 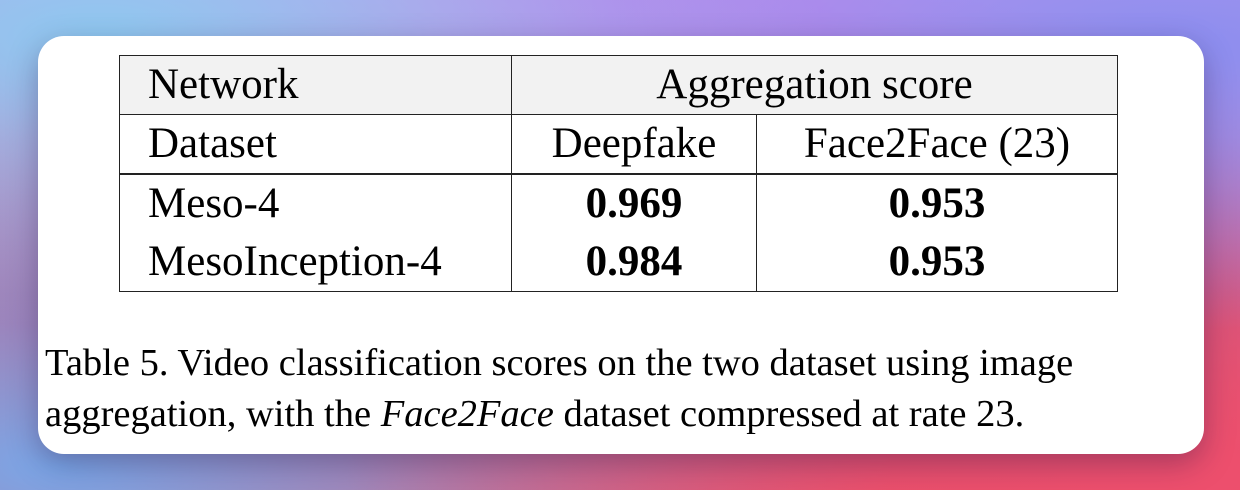 I want to click on face2face-header: Face2Face (23), so click(x=937, y=144).